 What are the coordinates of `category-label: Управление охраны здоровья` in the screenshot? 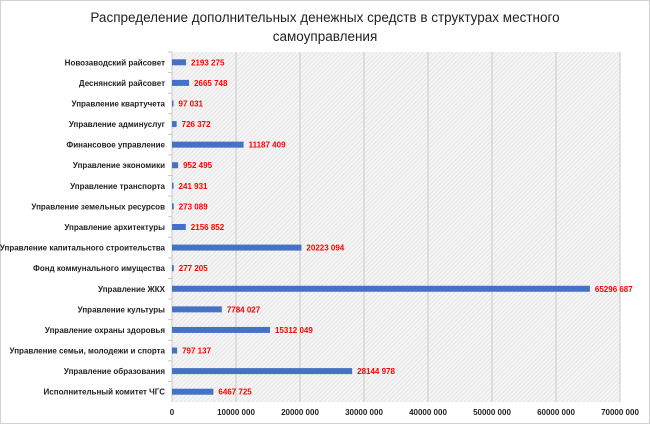 It's located at (105, 330).